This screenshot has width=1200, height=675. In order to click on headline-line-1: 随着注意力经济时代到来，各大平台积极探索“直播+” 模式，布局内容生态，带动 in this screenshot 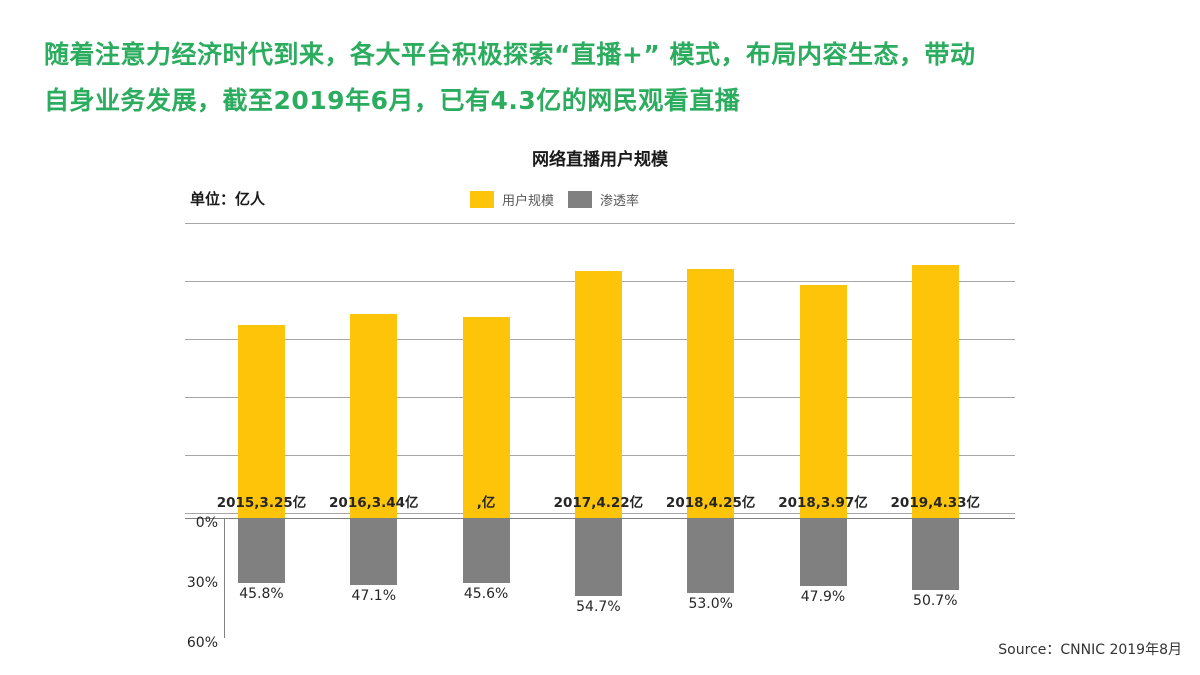, I will do `click(510, 54)`.